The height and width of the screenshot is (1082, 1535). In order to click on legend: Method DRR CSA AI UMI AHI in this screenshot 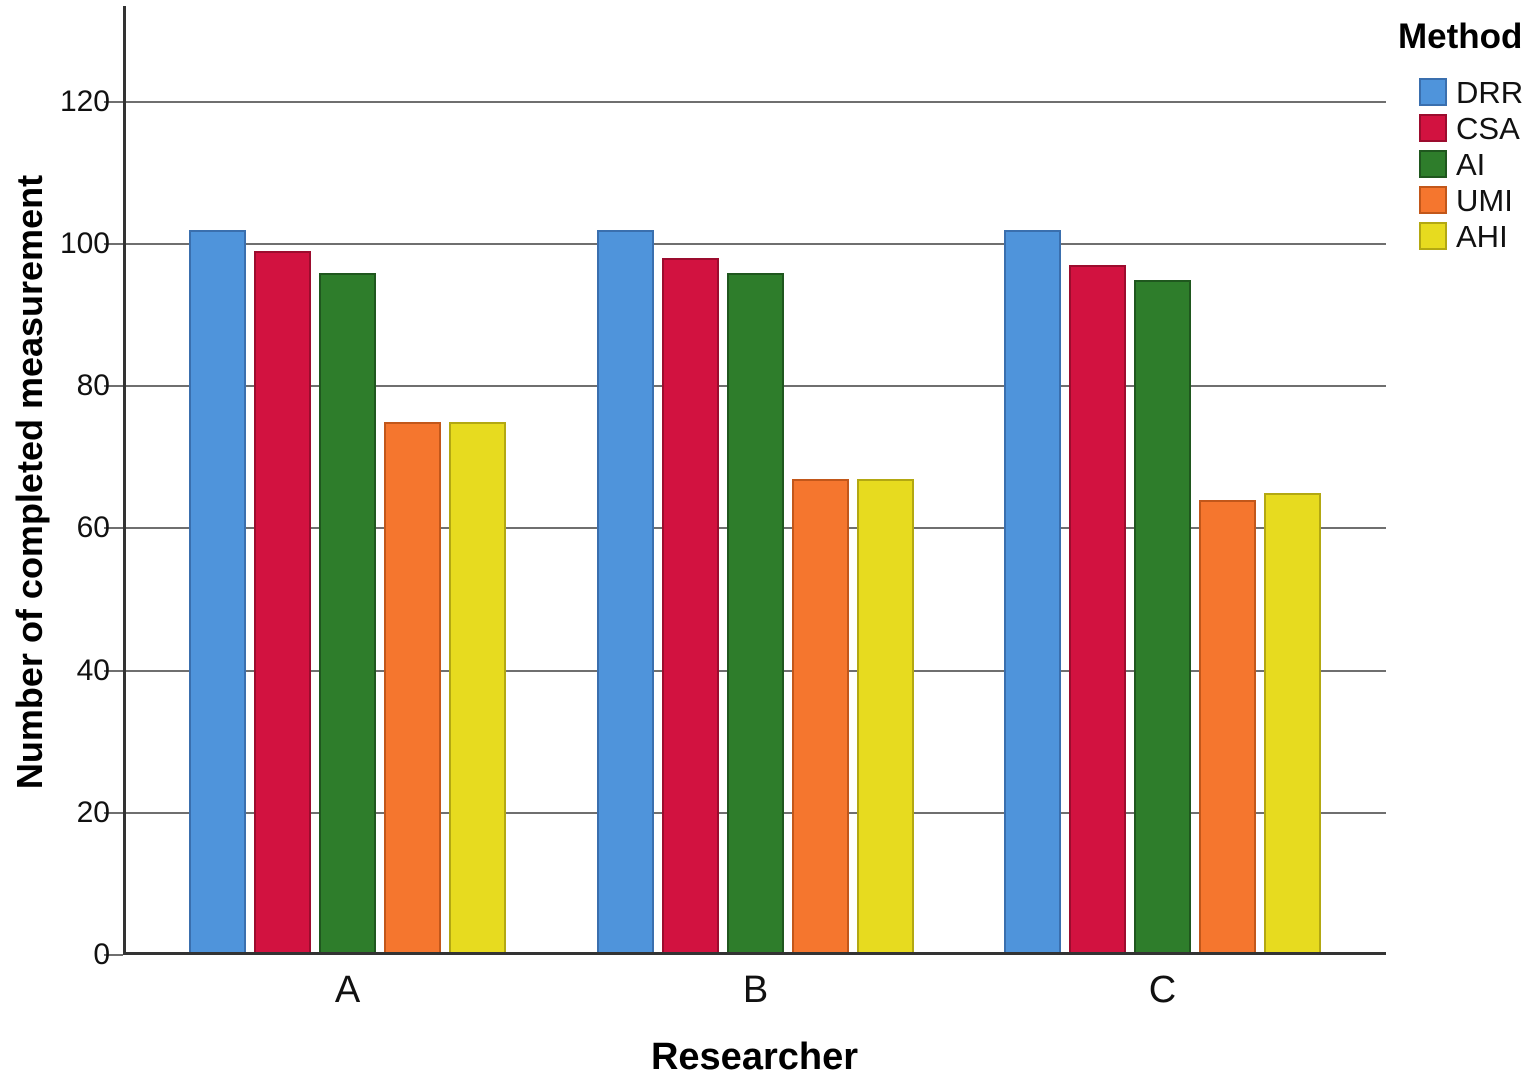, I will do `click(1460, 135)`.